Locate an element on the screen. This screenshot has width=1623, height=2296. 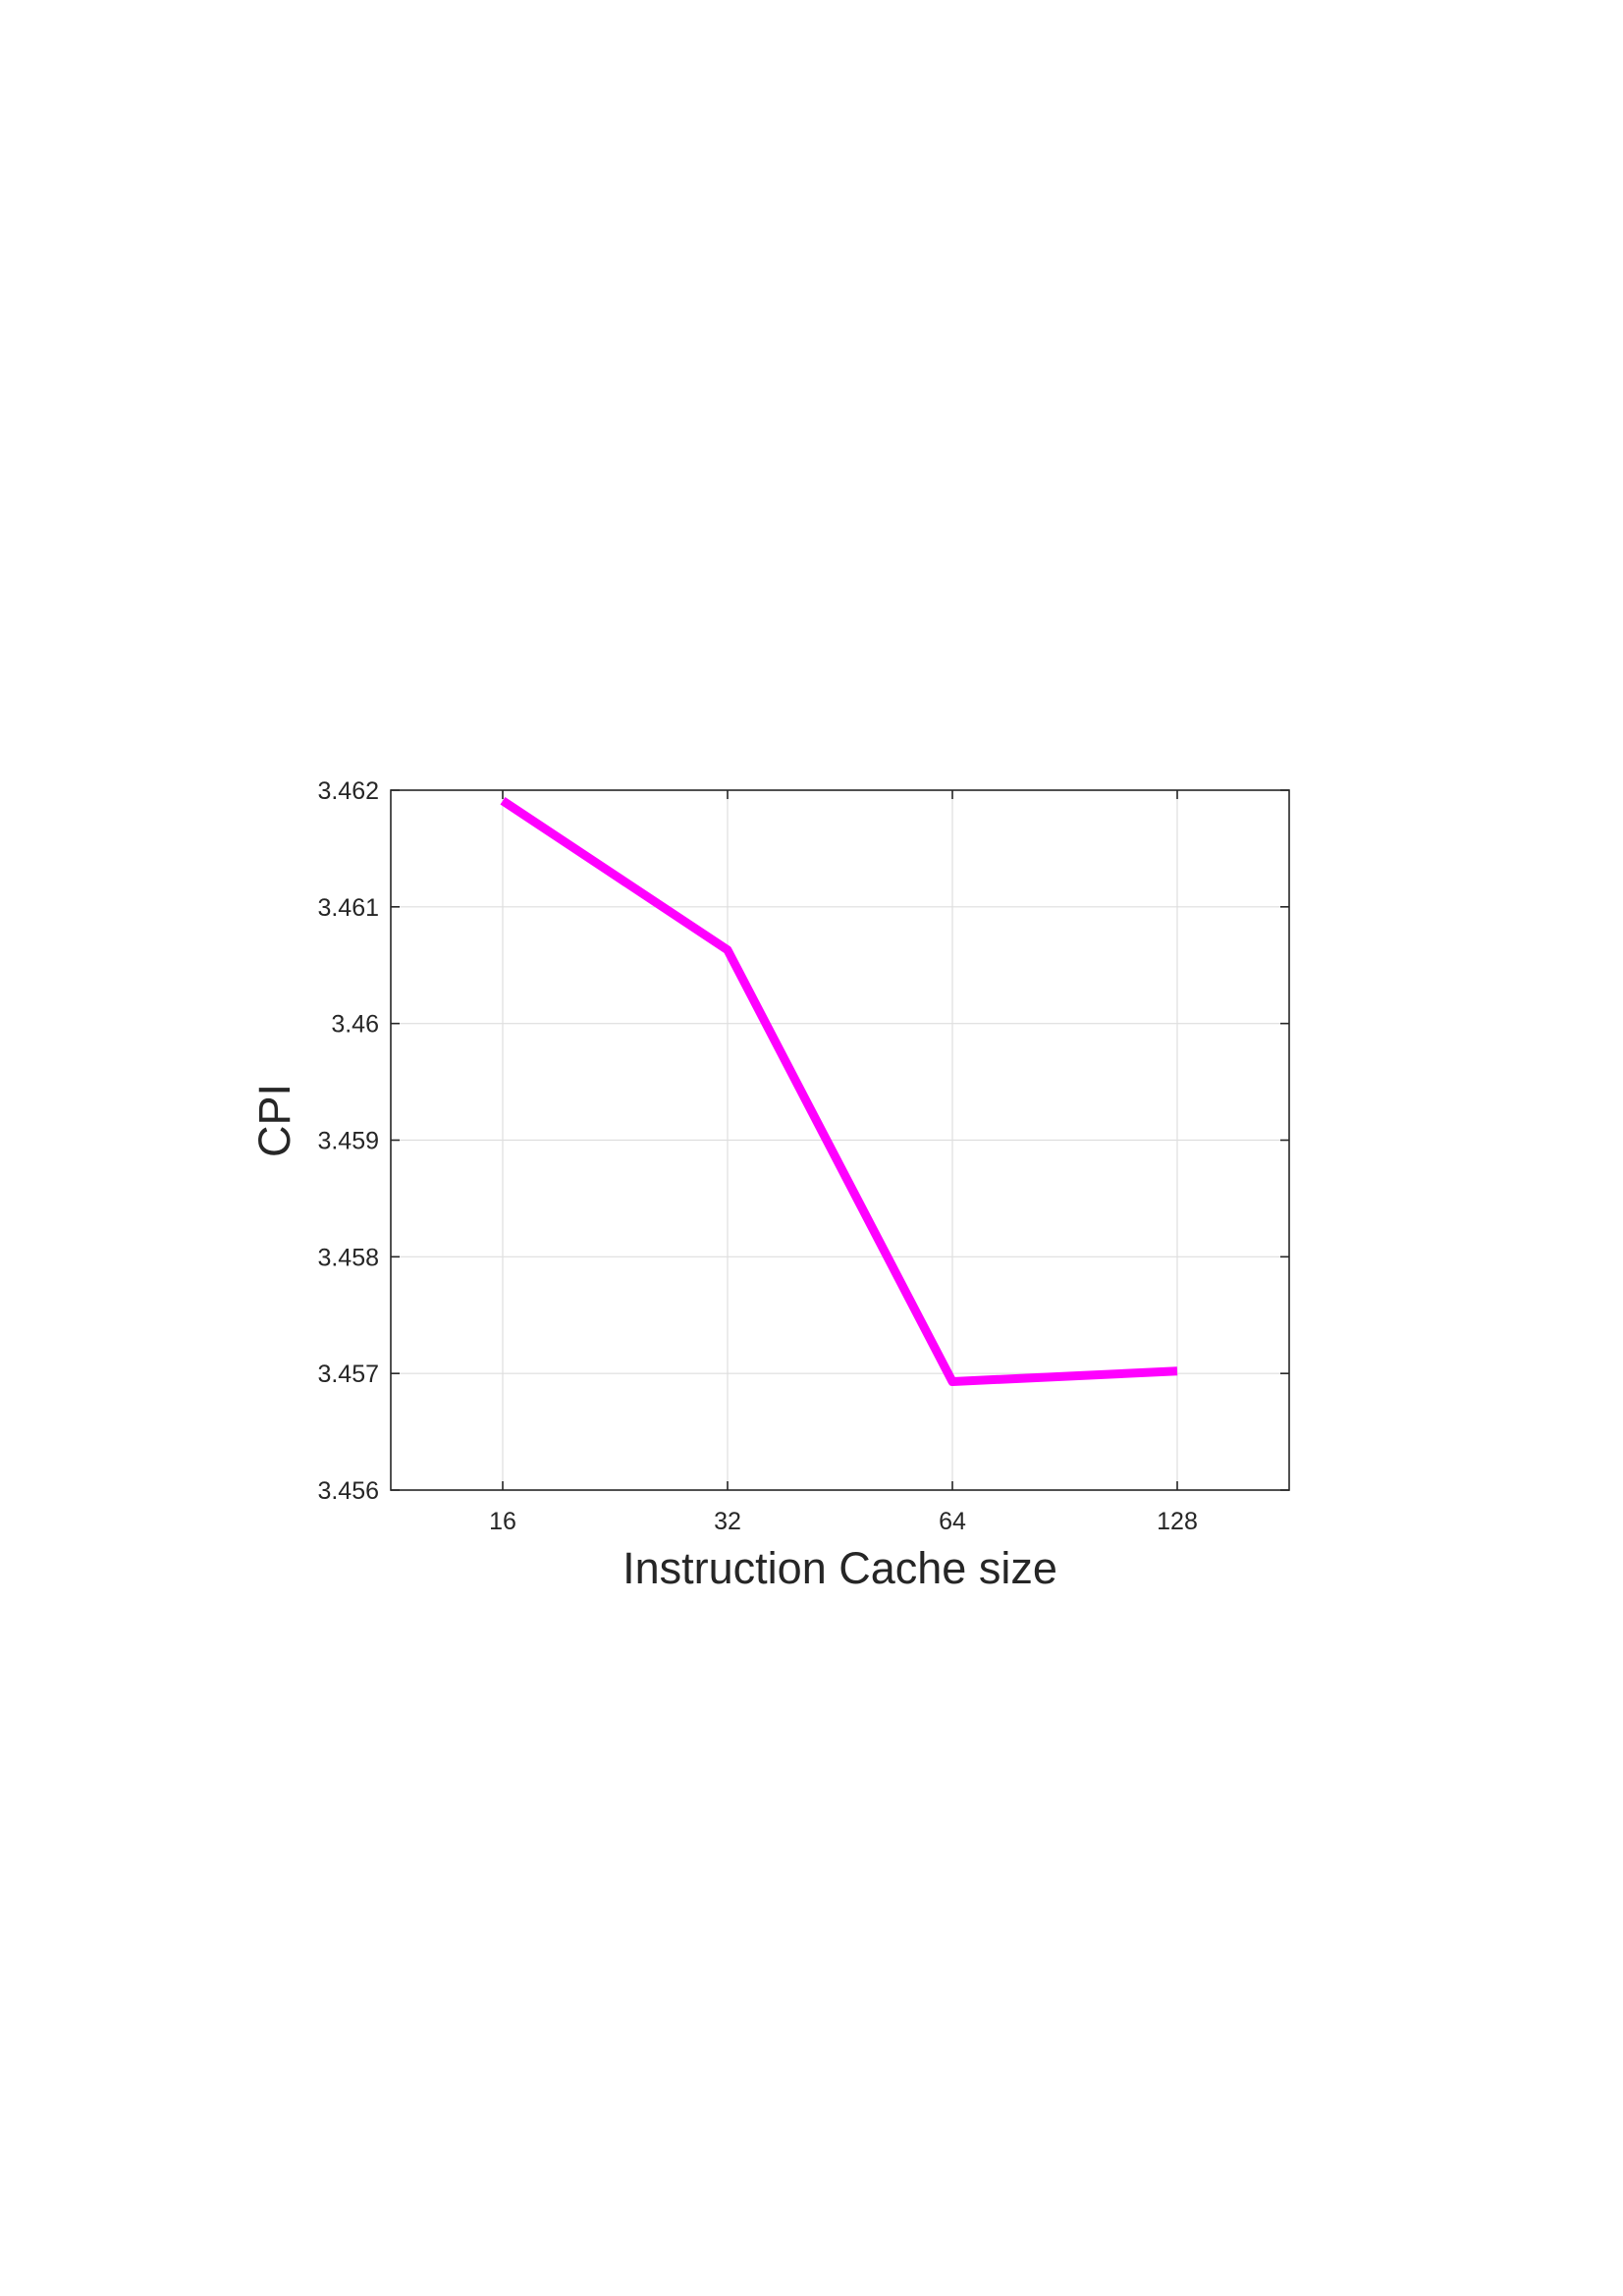
y-tick-labels: 3.456 3.457 3.458 3.459 3.46 3.461 3.462 is located at coordinates (348, 1141).